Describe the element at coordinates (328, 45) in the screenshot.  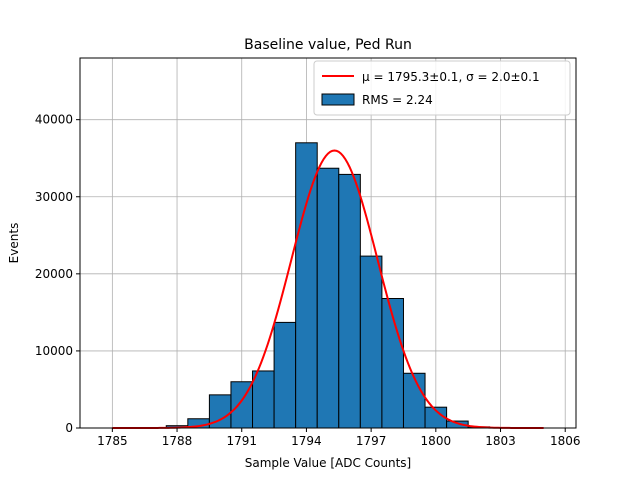
I see `chart-title: Baseline value, Ped Run` at that location.